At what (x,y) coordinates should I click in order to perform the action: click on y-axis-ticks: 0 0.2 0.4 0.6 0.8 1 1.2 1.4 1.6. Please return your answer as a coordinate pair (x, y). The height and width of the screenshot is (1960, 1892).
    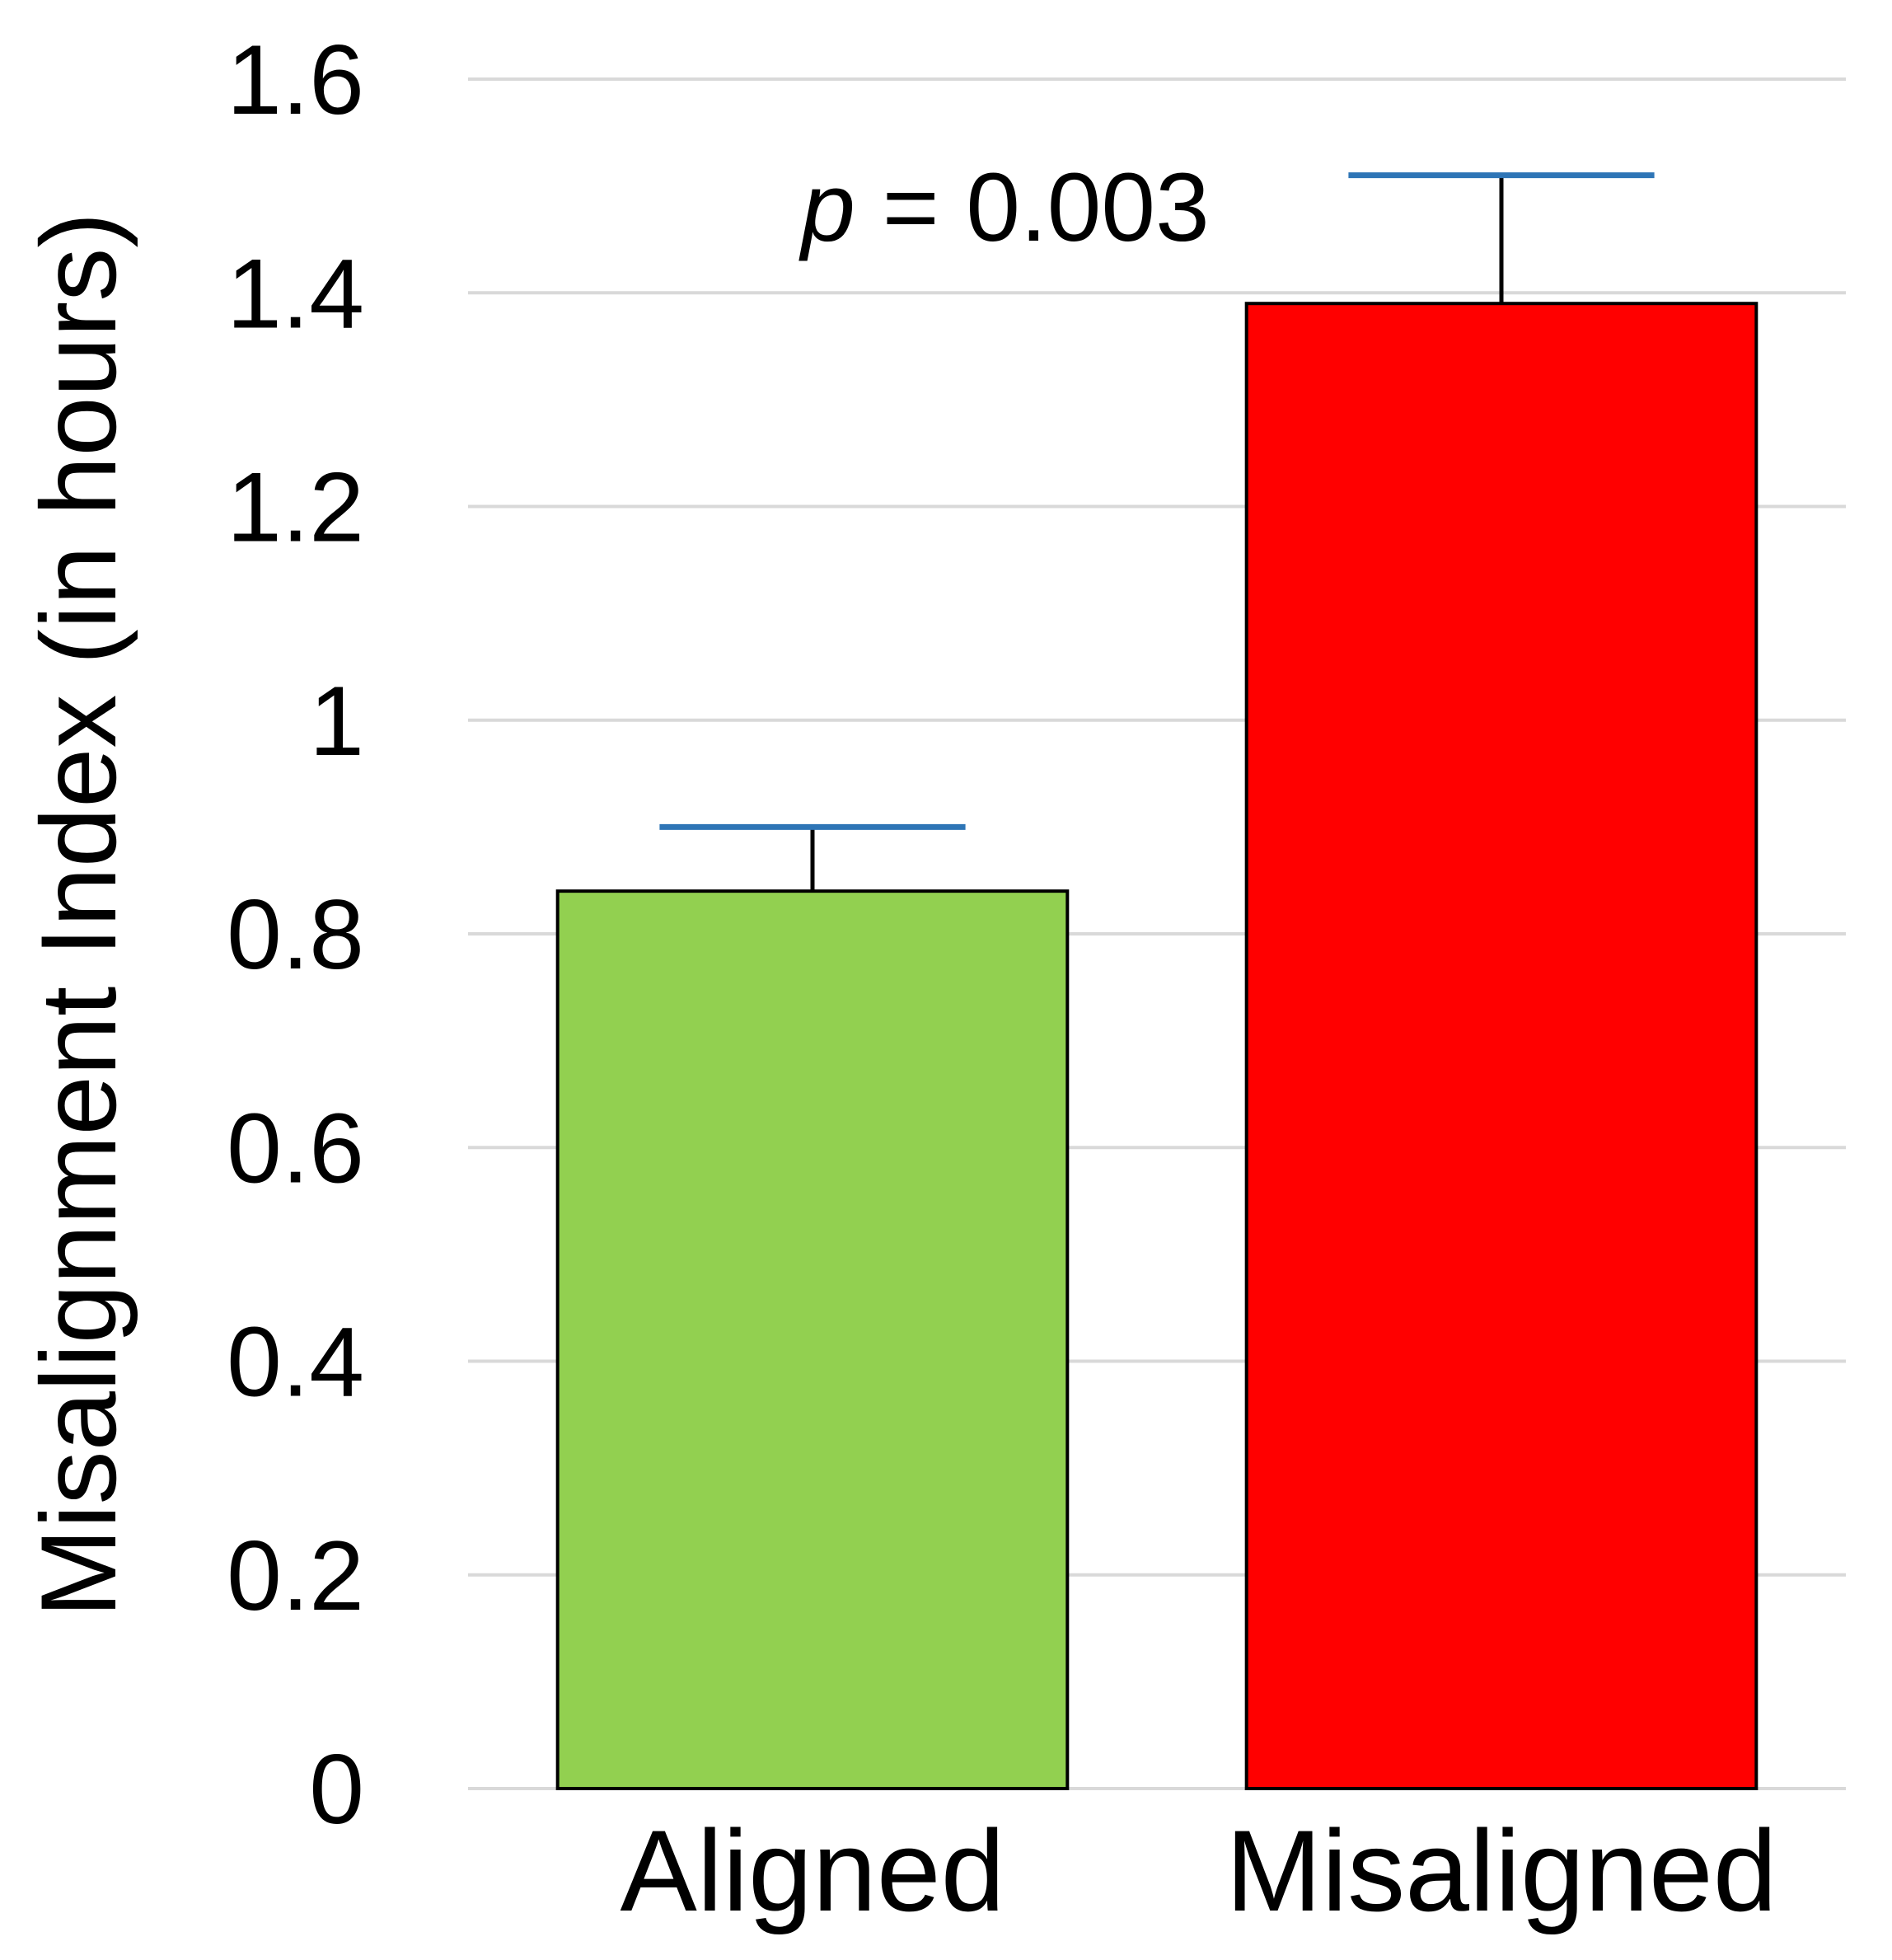
    Looking at the image, I should click on (295, 935).